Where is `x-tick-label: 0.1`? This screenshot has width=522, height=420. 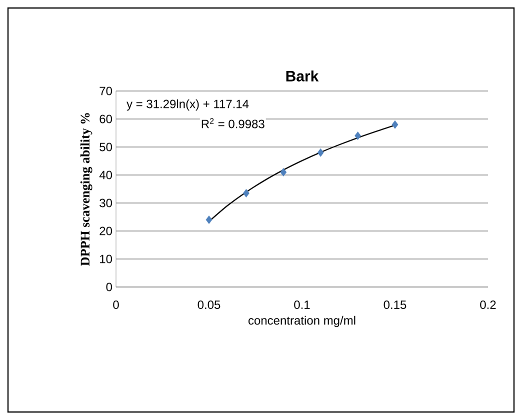
x-tick-label: 0.1 is located at coordinates (302, 305).